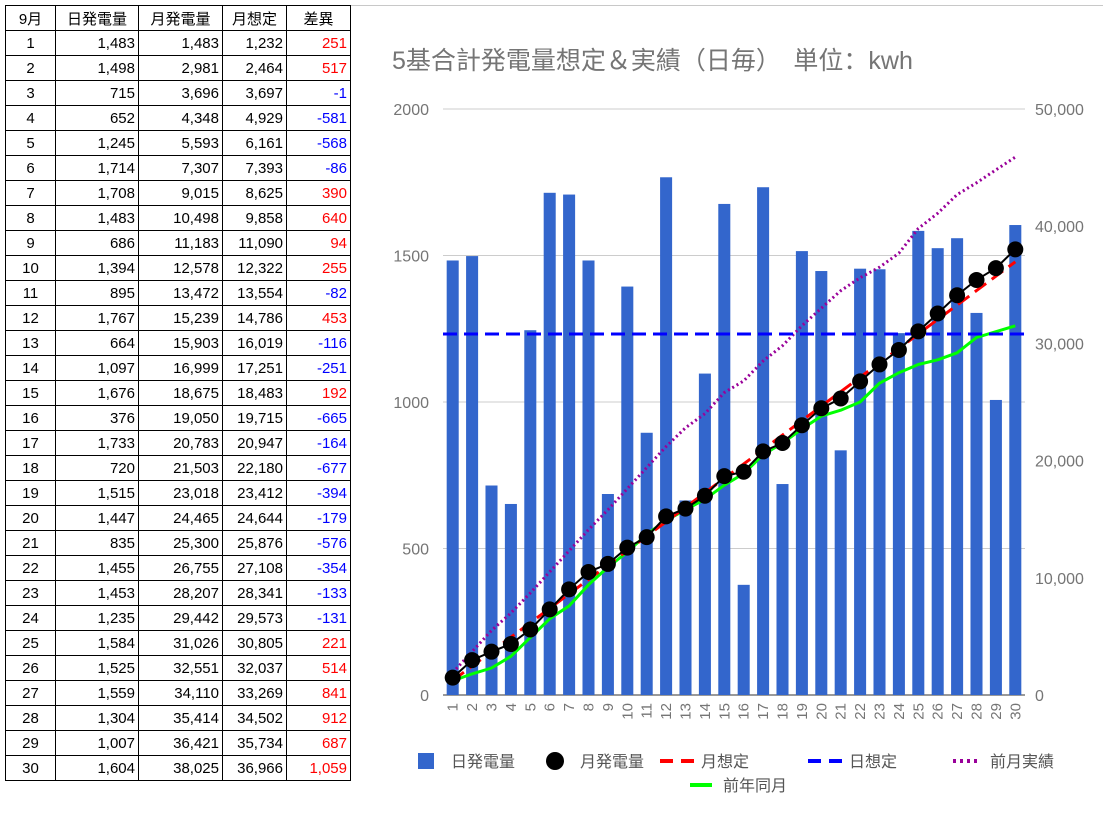 Image resolution: width=1103 pixels, height=819 pixels. Describe the element at coordinates (254, 468) in the screenshot. I see `cell-monthly-estimate: 22,180` at that location.